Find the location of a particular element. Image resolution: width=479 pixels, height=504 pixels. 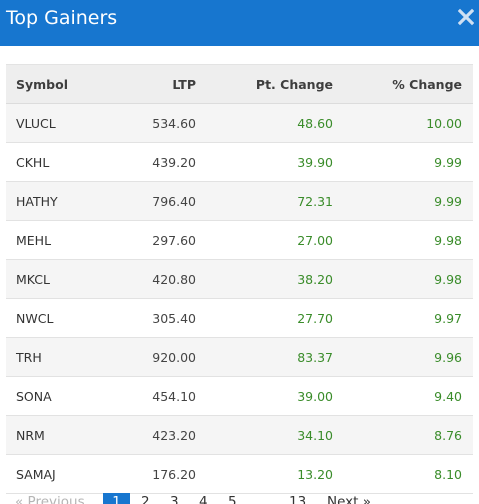

page-link-2: 2 is located at coordinates (145, 499).